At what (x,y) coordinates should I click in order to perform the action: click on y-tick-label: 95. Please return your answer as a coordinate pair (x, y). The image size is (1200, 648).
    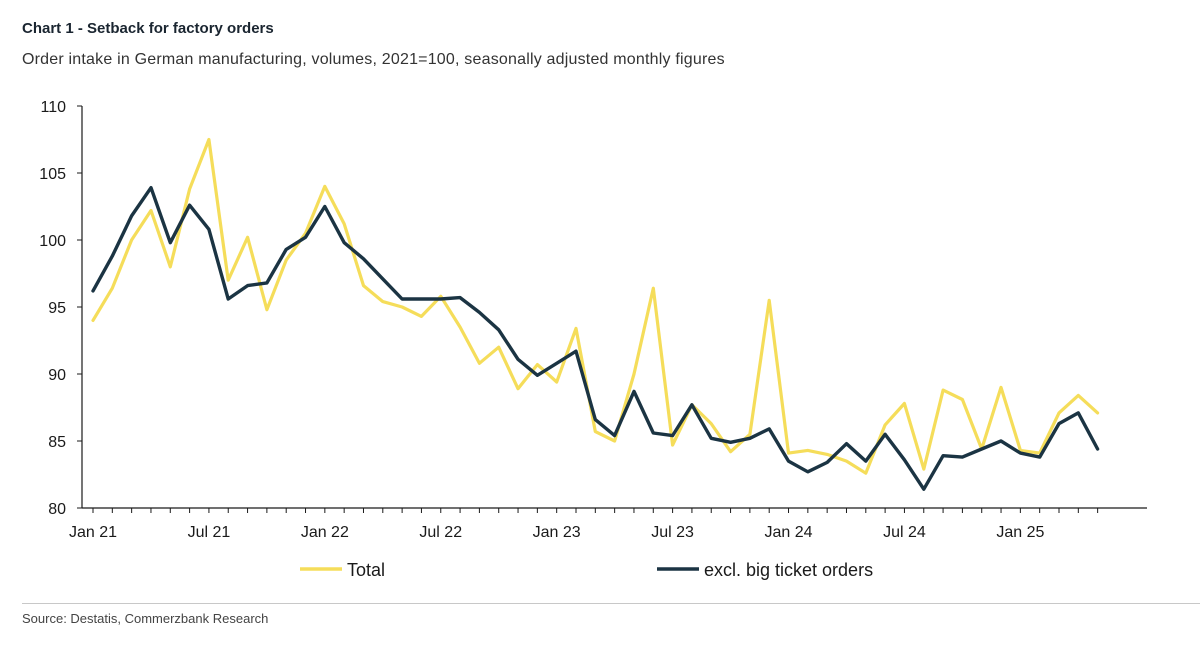
    Looking at the image, I should click on (57, 308).